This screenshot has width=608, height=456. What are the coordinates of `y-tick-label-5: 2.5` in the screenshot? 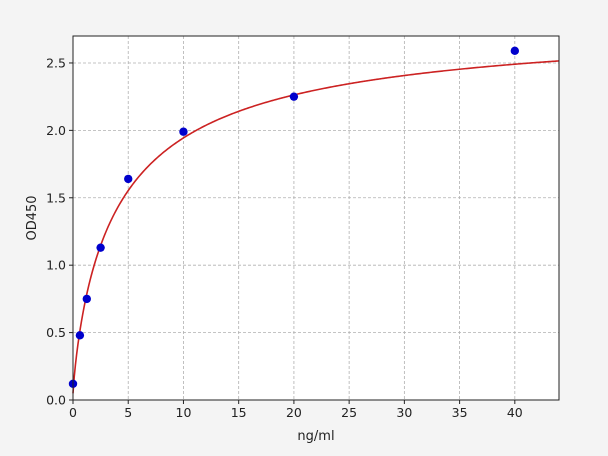 It's located at (56, 62).